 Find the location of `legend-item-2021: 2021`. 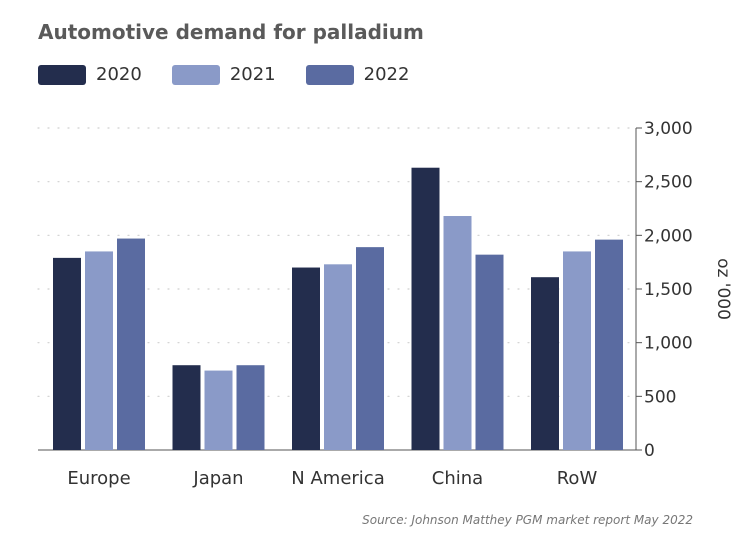

legend-item-2021: 2021 is located at coordinates (223, 74).